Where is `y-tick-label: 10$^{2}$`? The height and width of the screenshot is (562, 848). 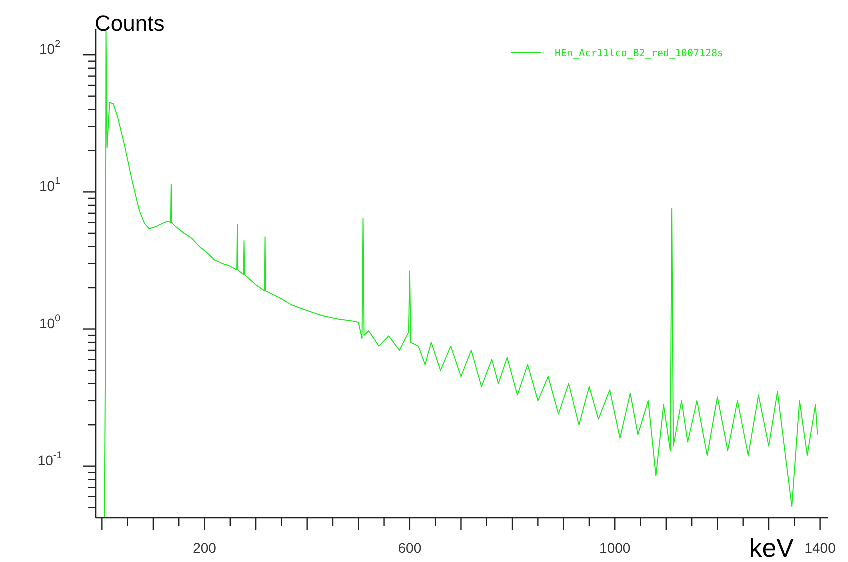 y-tick-label: 10$^{2}$ is located at coordinates (50, 48).